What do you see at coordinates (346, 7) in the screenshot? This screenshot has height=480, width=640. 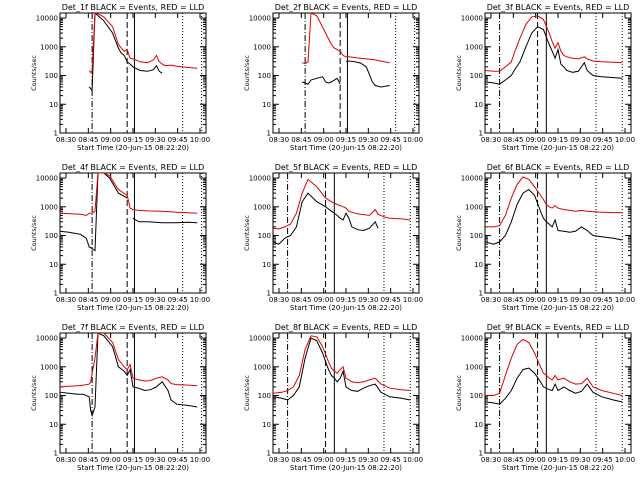 I see `panel-title: Det_2f BLACK = Events, RED = LLD` at bounding box center [346, 7].